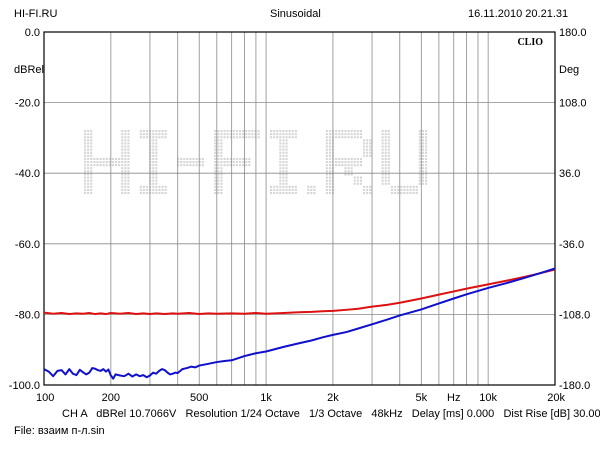 Image resolution: width=600 pixels, height=450 pixels. What do you see at coordinates (518, 14) in the screenshot?
I see `header-timestamp: 16.11.2010 20.21.31` at bounding box center [518, 14].